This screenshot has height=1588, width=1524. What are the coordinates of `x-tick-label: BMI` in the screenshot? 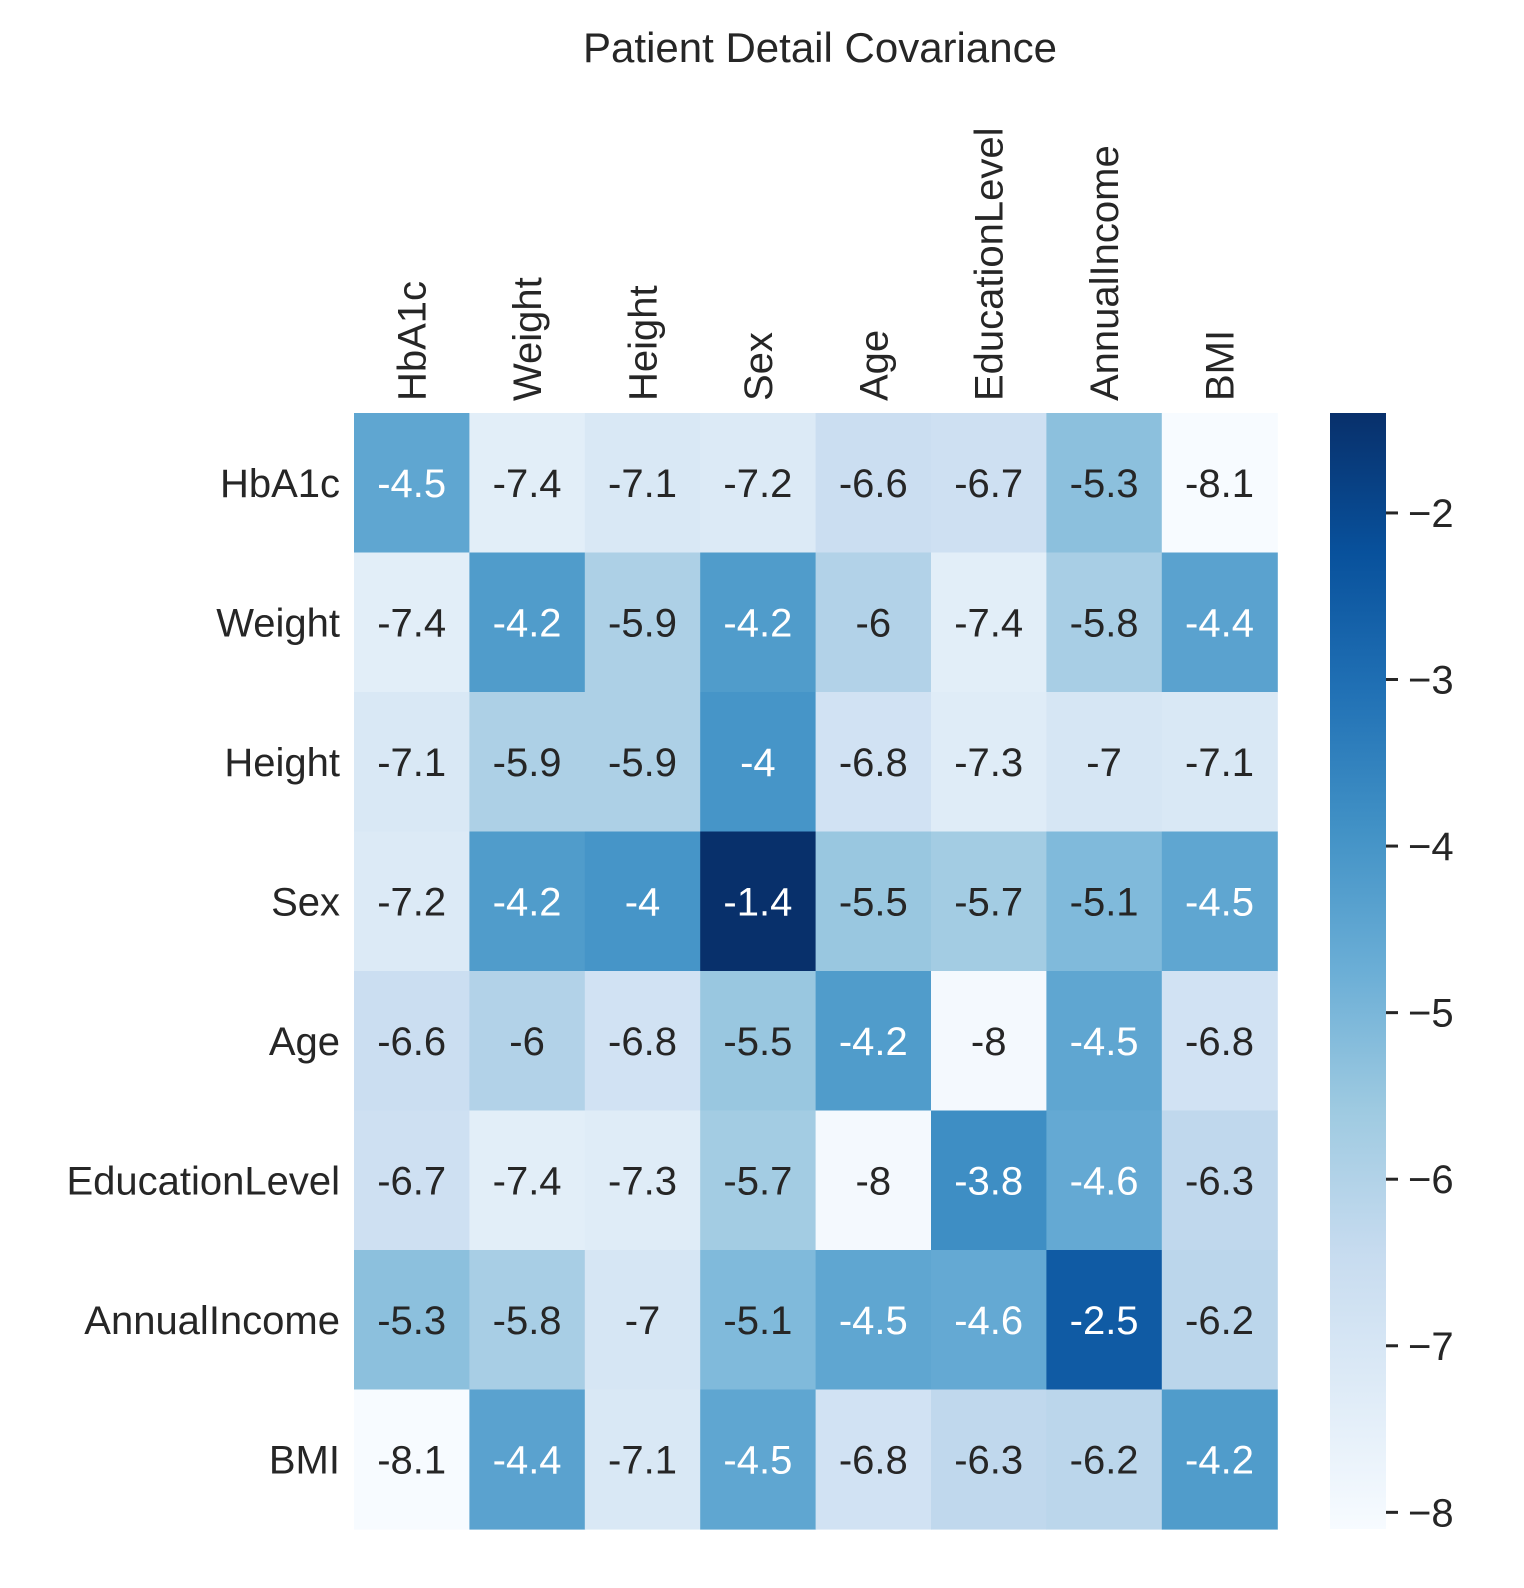 It's located at (1221, 365).